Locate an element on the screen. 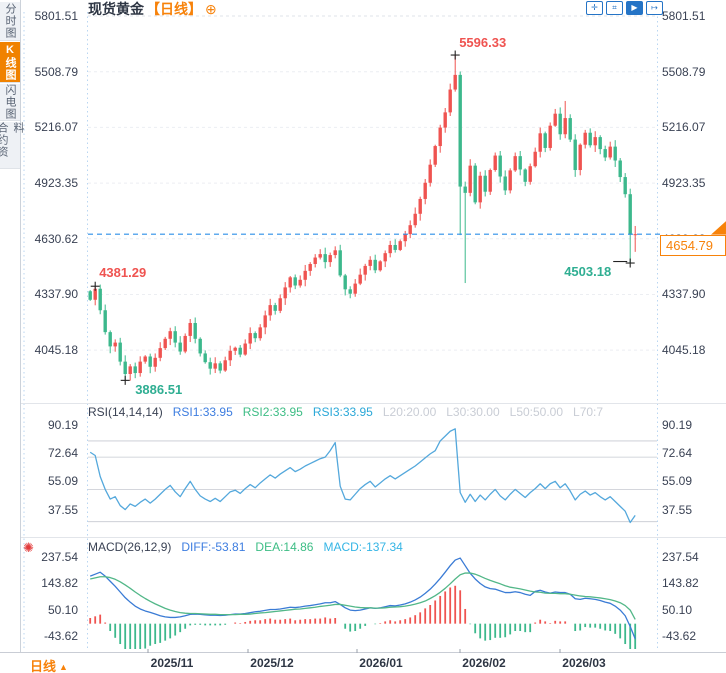 The height and width of the screenshot is (673, 726). x-axis-date-label: 2025/11 is located at coordinates (172, 663).